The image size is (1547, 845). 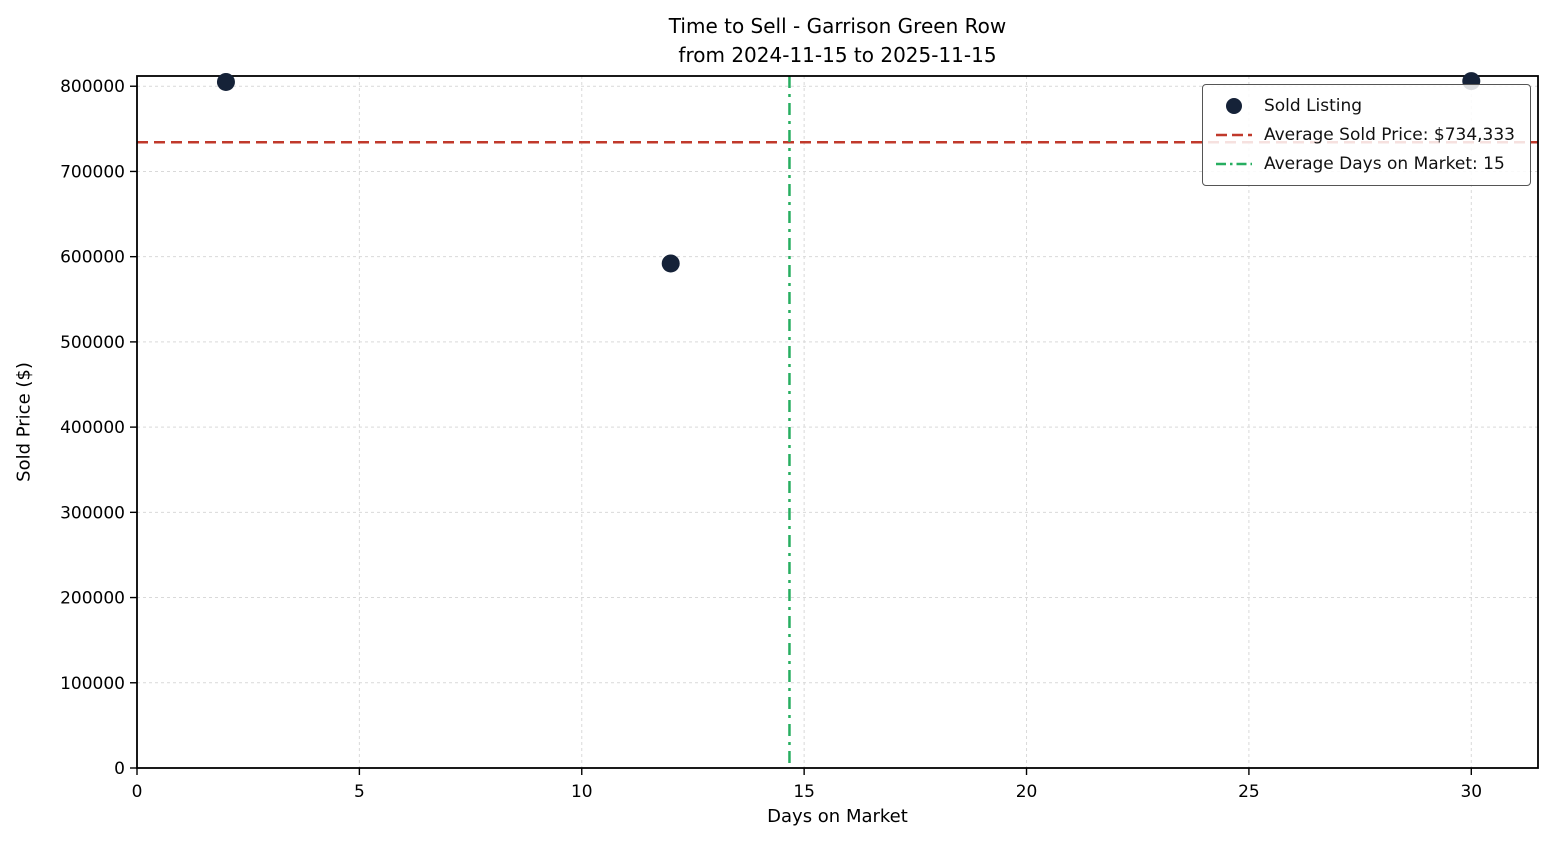 What do you see at coordinates (1313, 106) in the screenshot?
I see `legend-label: Sold Listing` at bounding box center [1313, 106].